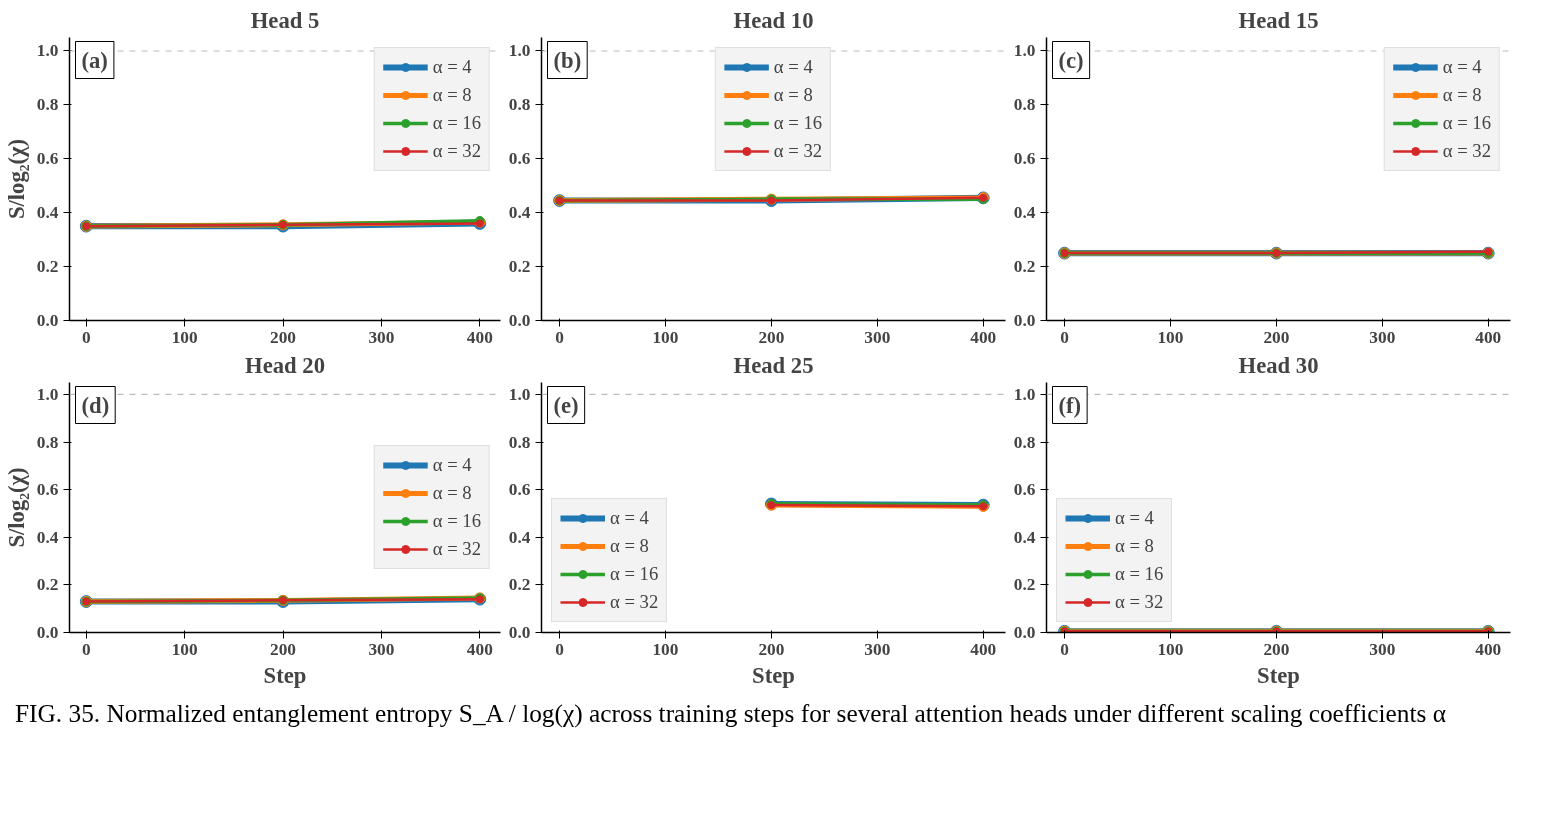 Image resolution: width=1555 pixels, height=838 pixels. What do you see at coordinates (94, 60) in the screenshot?
I see `annotation: (a)` at bounding box center [94, 60].